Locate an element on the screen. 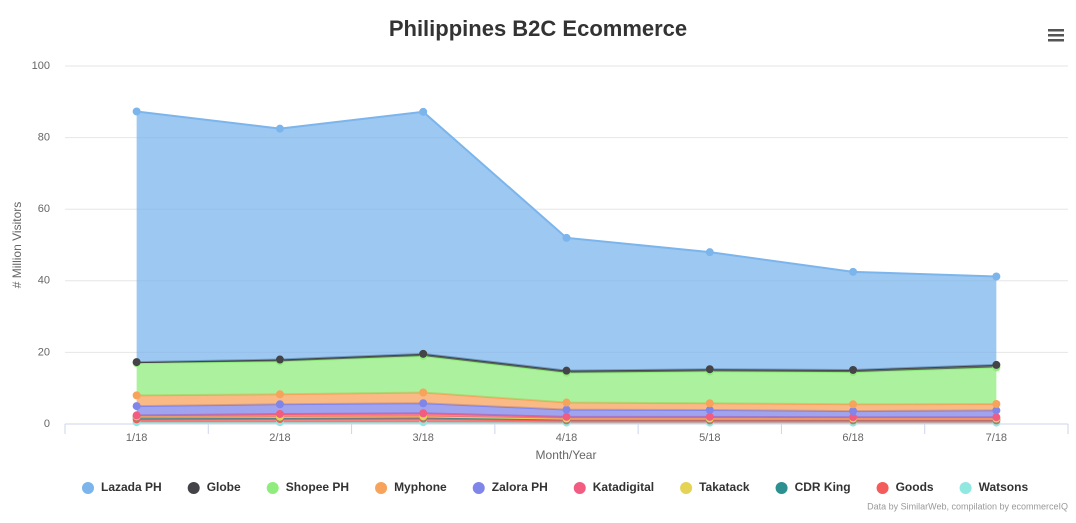 This screenshot has height=523, width=1076. legend-label: Watsons is located at coordinates (1004, 487).